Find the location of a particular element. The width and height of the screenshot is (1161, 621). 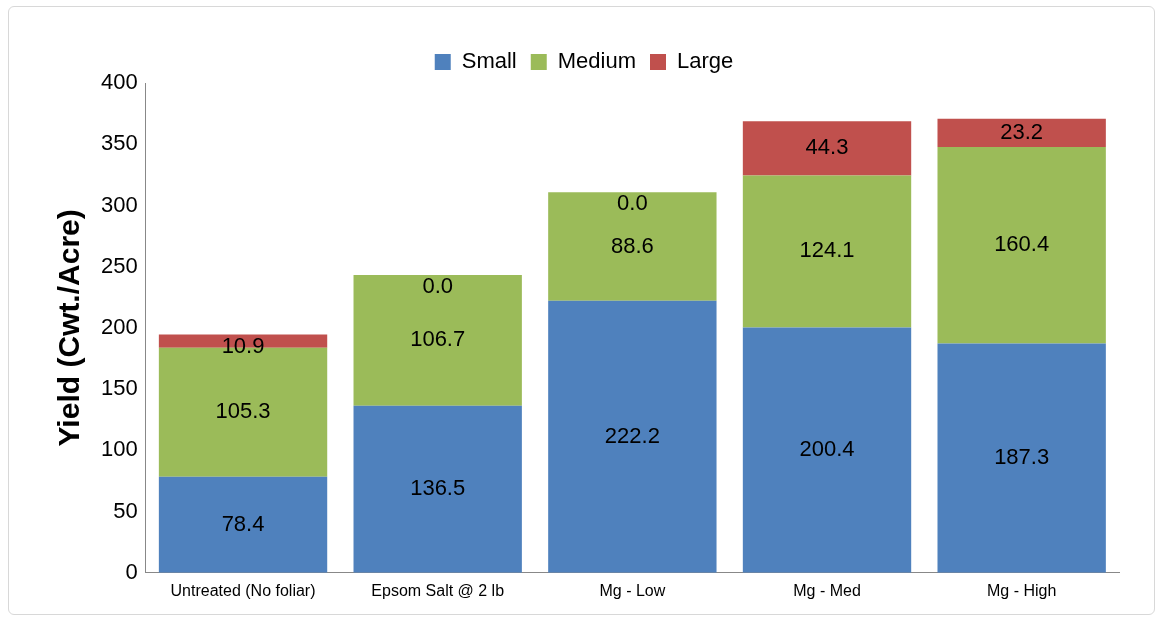

y-tick-label: 350 is located at coordinates (119, 143).